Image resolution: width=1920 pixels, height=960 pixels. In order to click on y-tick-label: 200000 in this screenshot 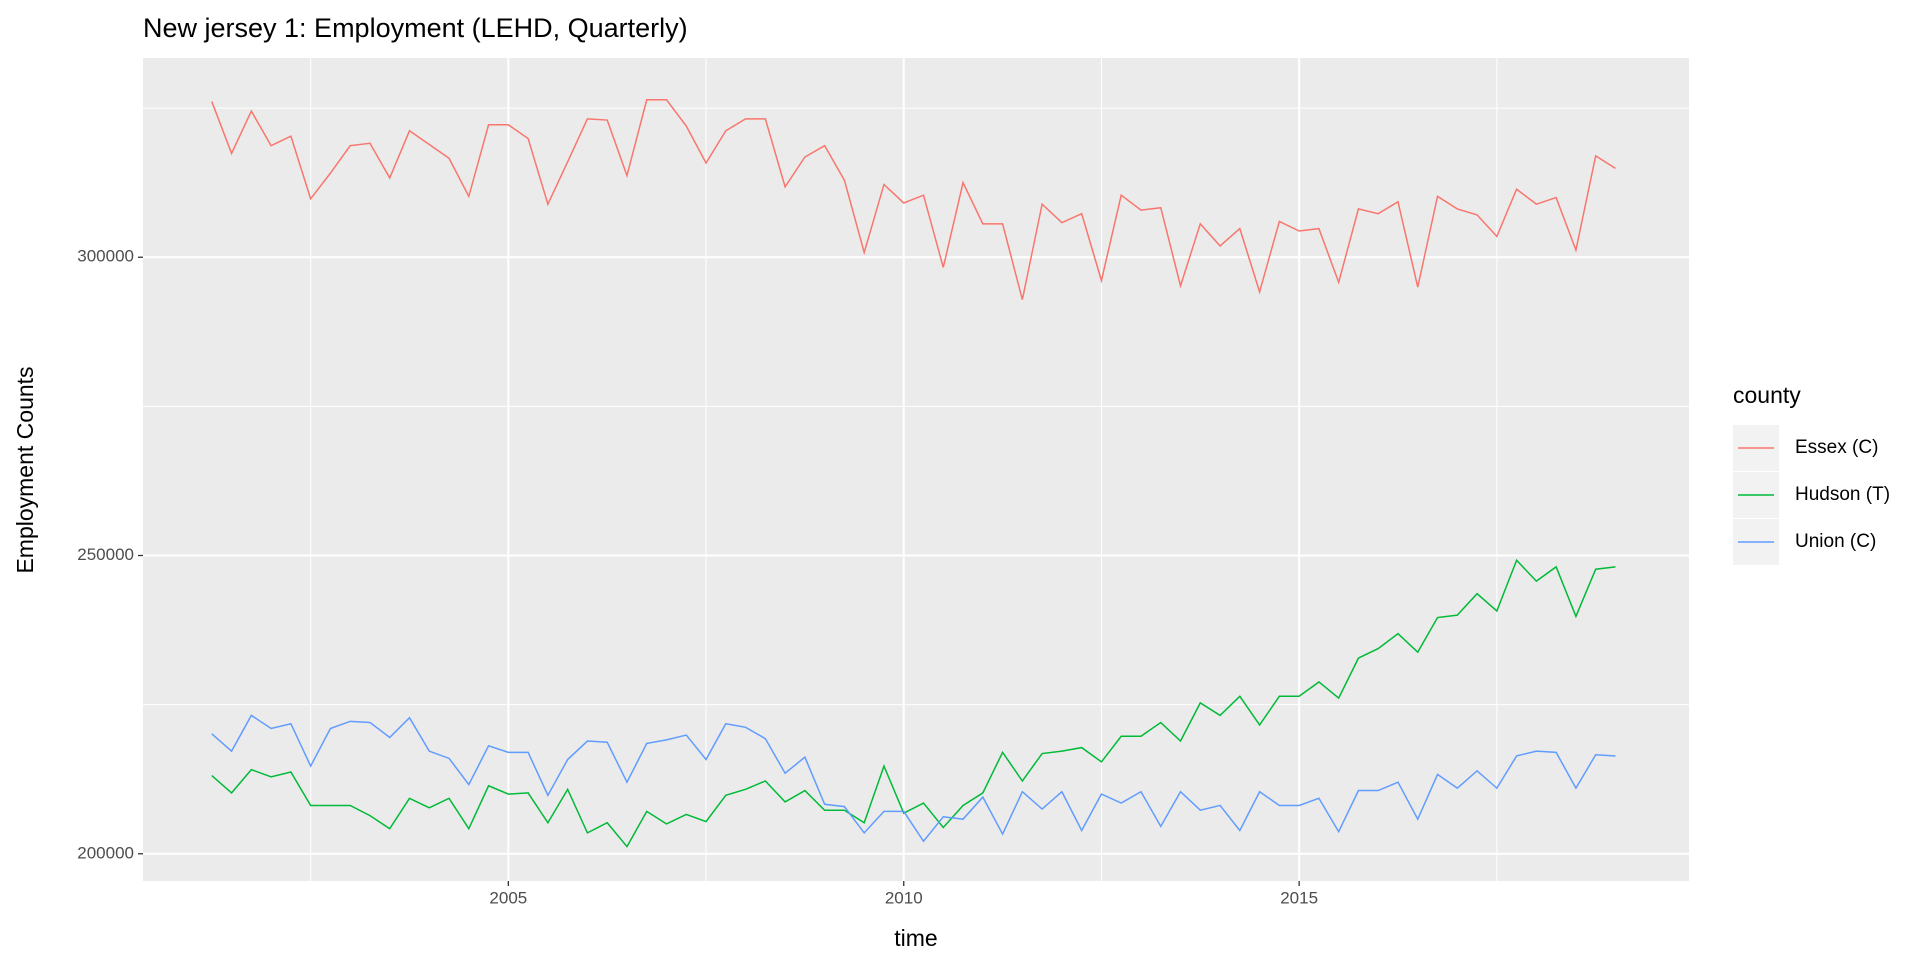, I will do `click(105, 852)`.